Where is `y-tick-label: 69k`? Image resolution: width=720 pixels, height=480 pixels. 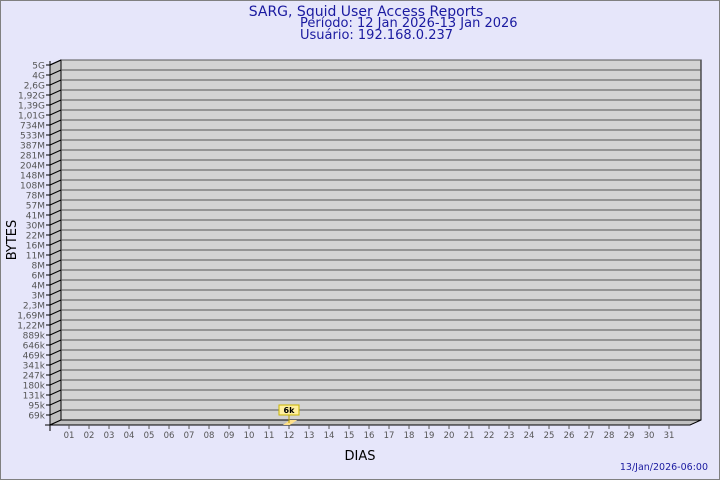
y-tick-label: 69k is located at coordinates (36, 417).